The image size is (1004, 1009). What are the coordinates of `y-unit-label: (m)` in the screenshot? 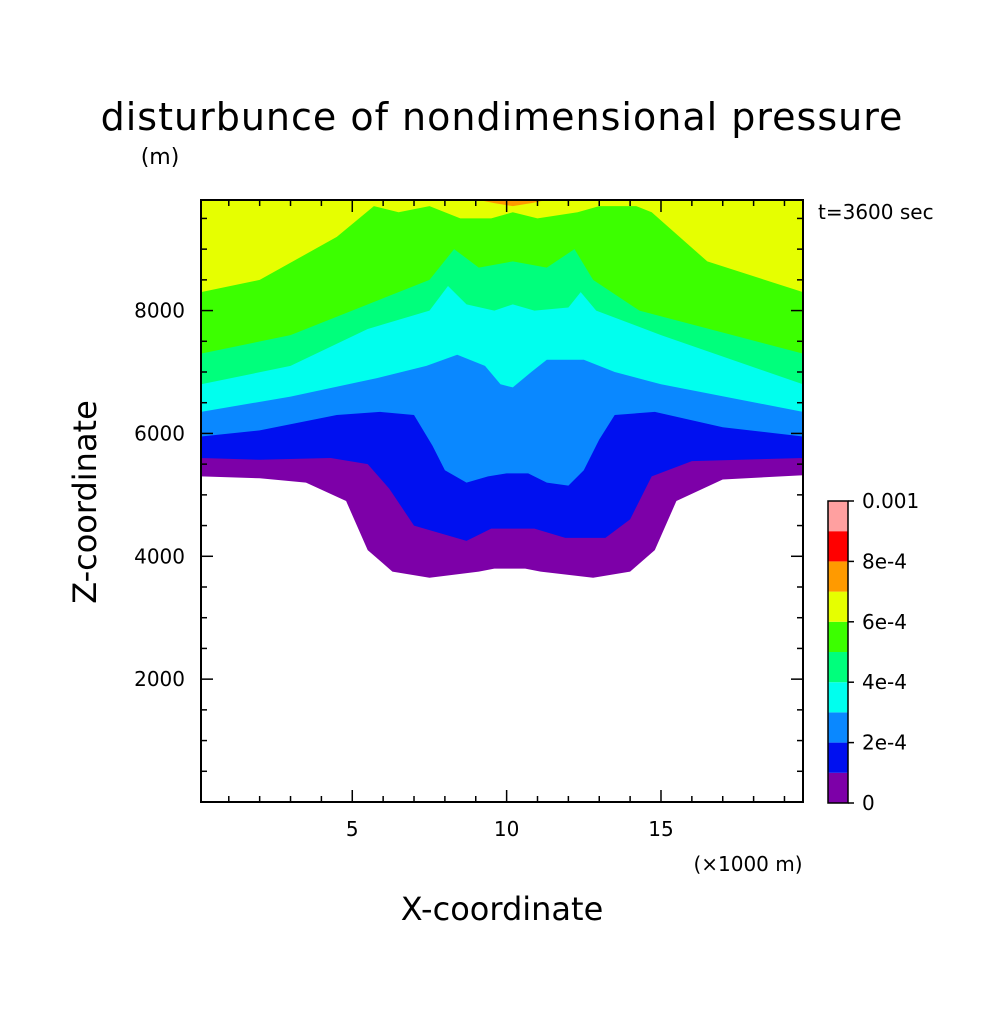 It's located at (160, 157).